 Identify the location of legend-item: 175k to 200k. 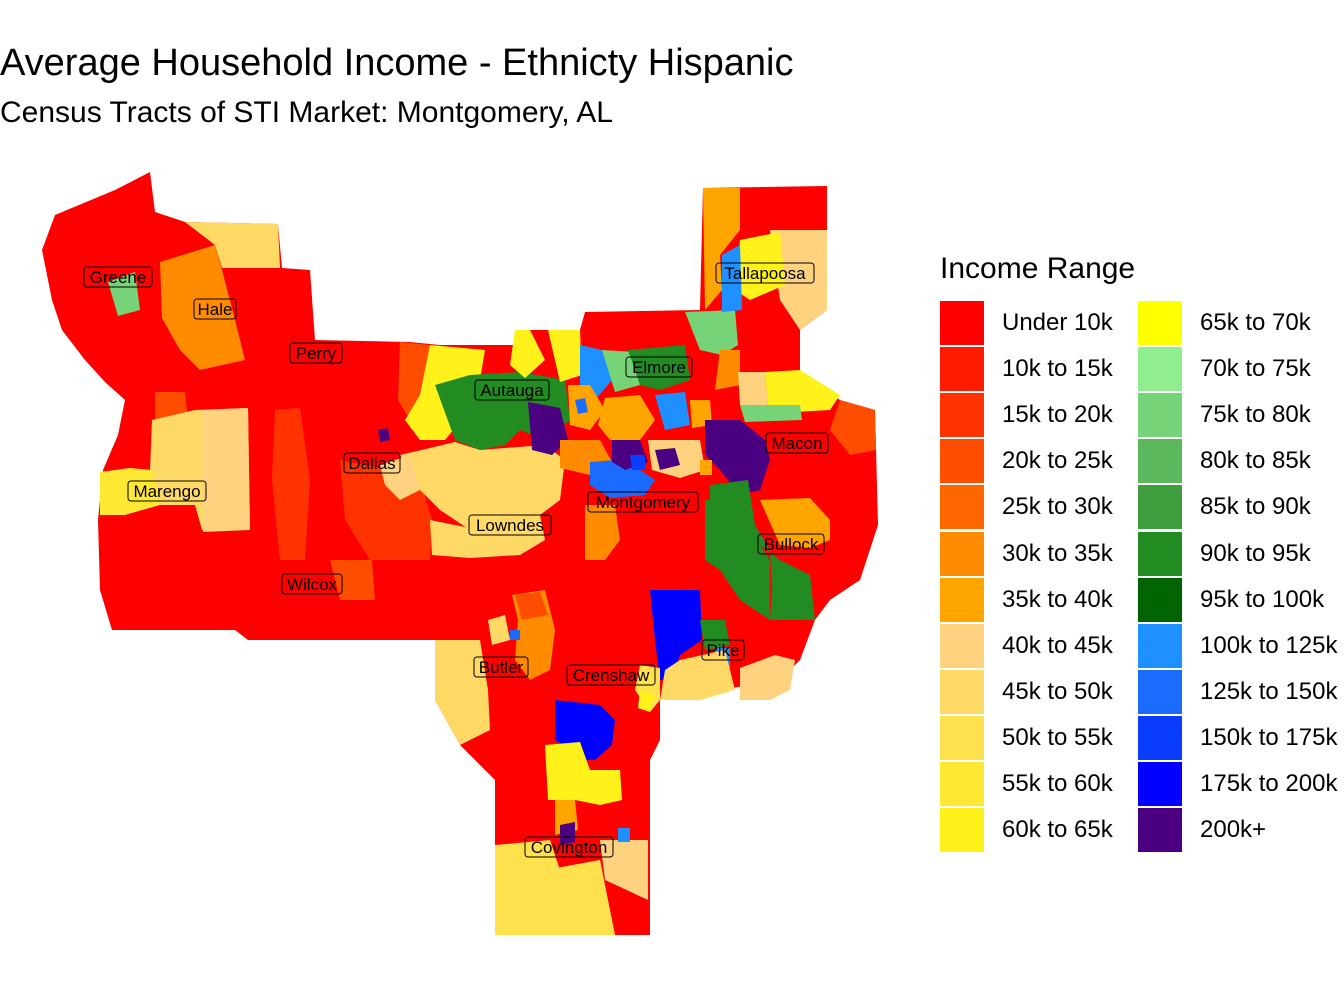
(1237, 784).